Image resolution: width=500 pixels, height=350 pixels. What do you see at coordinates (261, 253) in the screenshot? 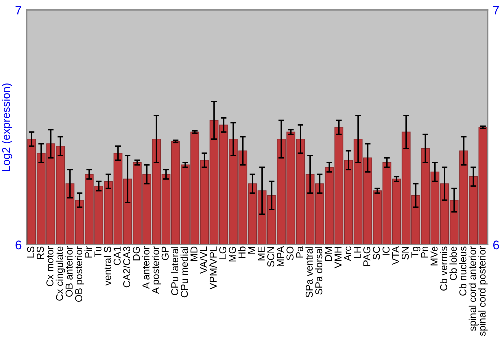
I see `x-tick-label: ME` at bounding box center [261, 253].